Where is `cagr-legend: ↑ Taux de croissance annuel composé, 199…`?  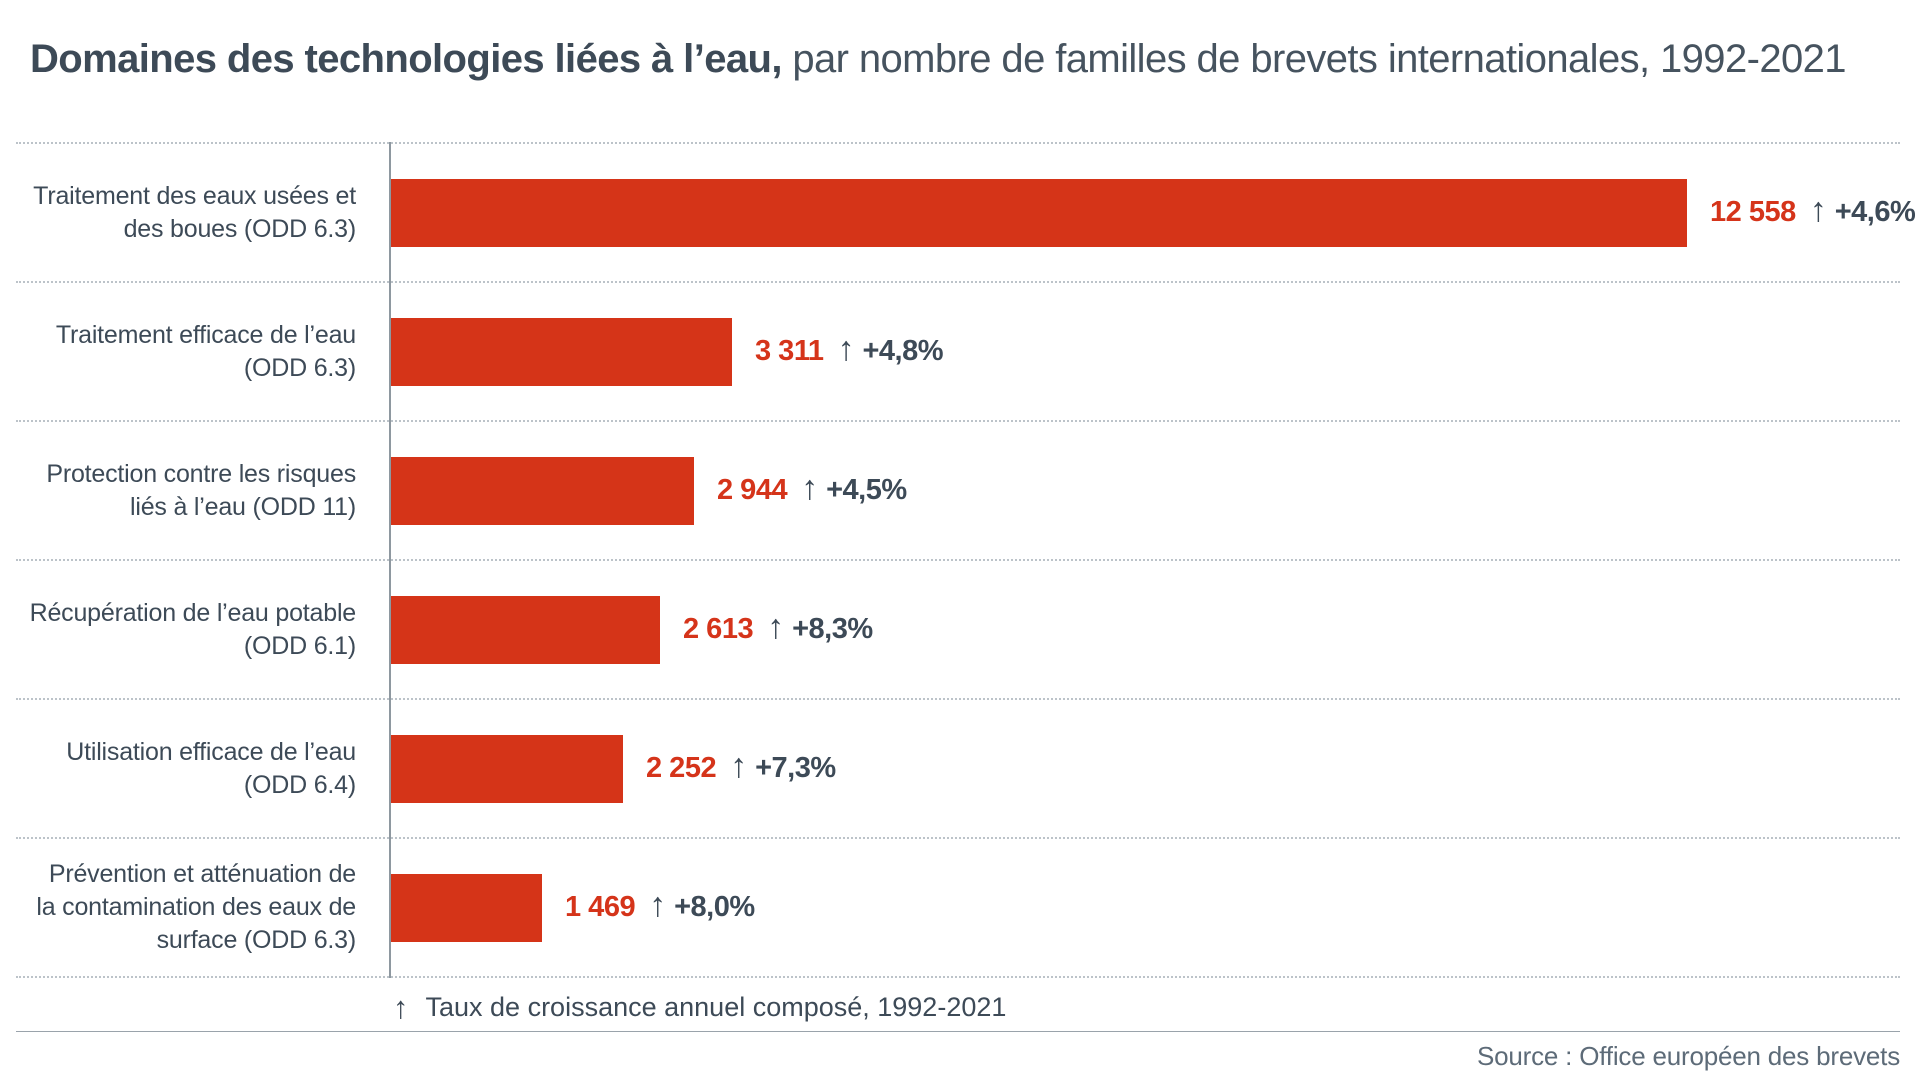 cagr-legend: ↑ Taux de croissance annuel composé, 199… is located at coordinates (958, 1007).